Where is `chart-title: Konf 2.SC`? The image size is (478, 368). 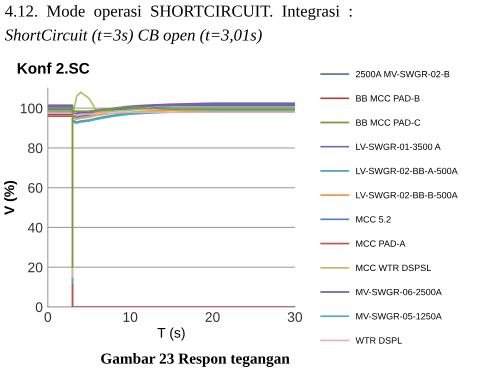
chart-title: Konf 2.SC is located at coordinates (54, 68).